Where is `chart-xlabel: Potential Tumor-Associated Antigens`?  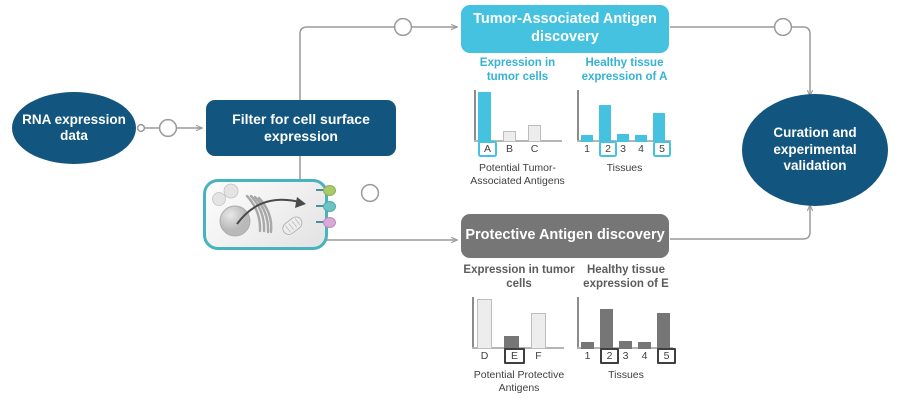 chart-xlabel: Potential Tumor-Associated Antigens is located at coordinates (517, 174).